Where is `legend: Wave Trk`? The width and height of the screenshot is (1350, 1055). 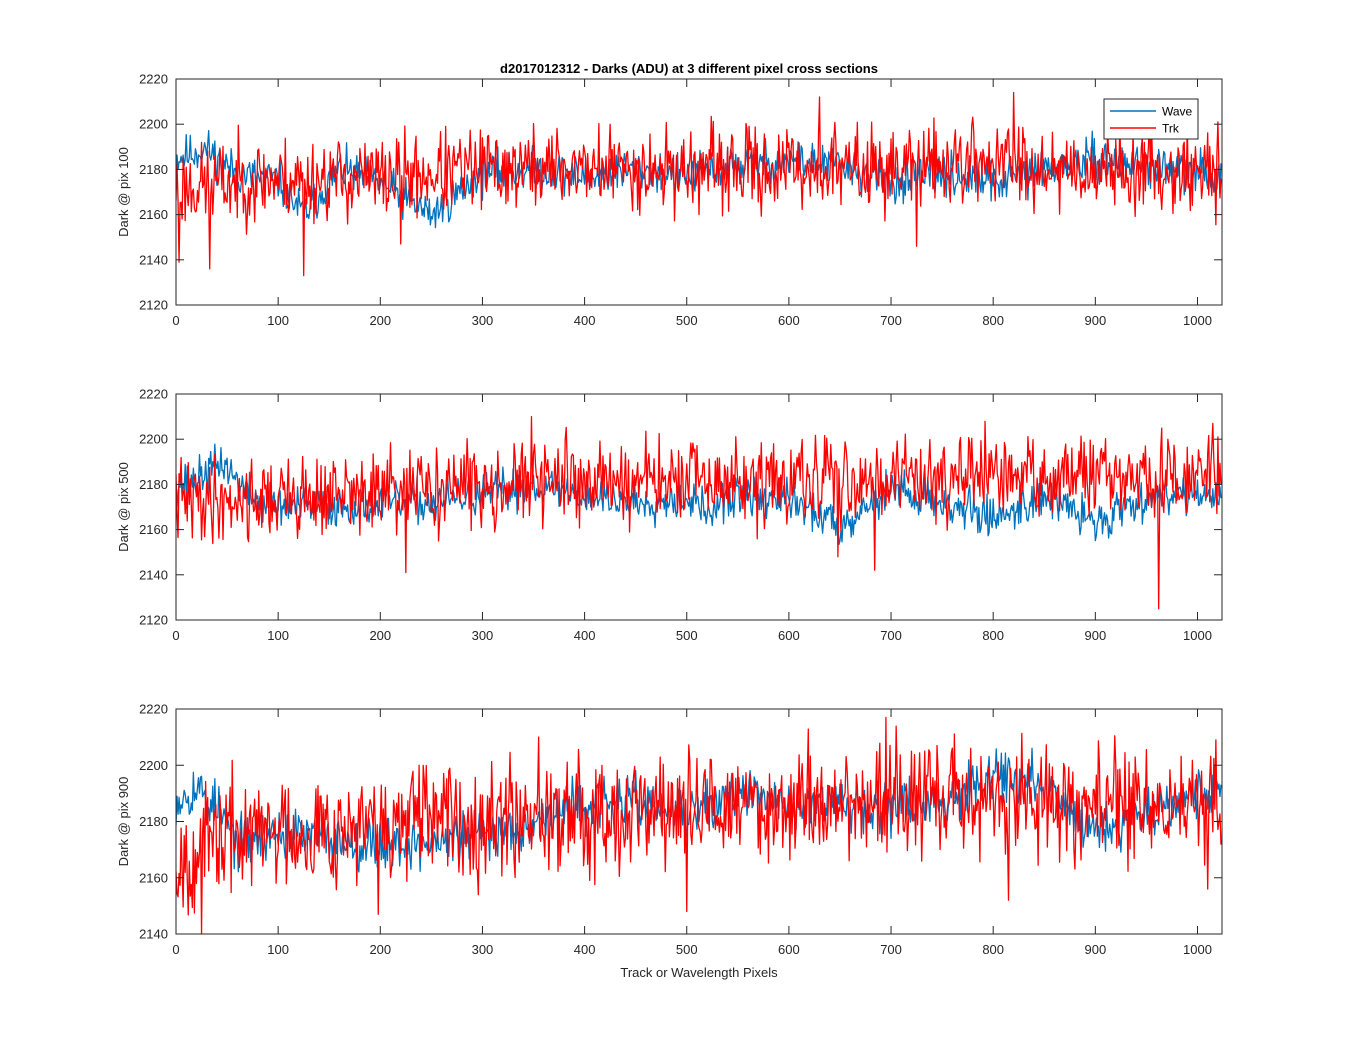 legend: Wave Trk is located at coordinates (1151, 119).